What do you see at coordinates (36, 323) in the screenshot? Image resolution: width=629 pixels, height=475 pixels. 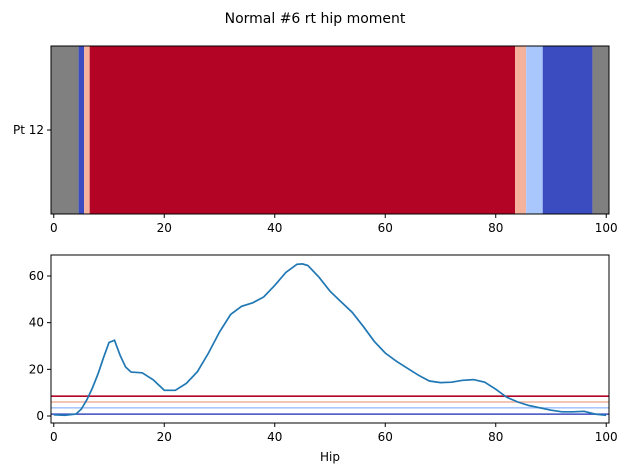 I see `ytick-label: 40` at bounding box center [36, 323].